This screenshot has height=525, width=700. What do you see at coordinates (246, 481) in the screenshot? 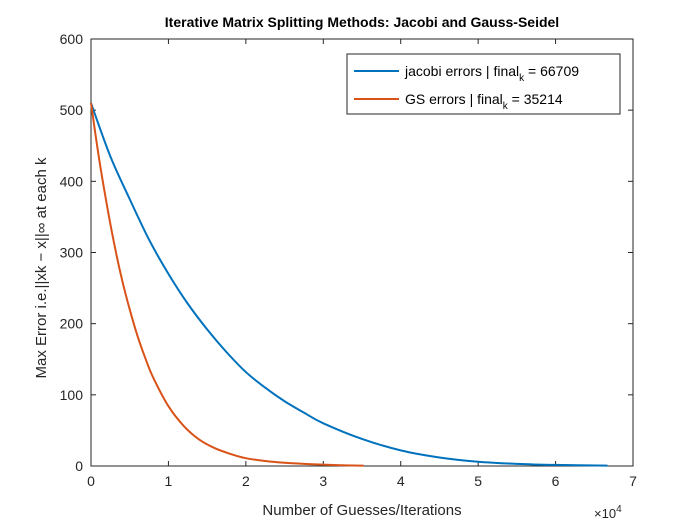
I see `x-tick-label: 2` at bounding box center [246, 481].